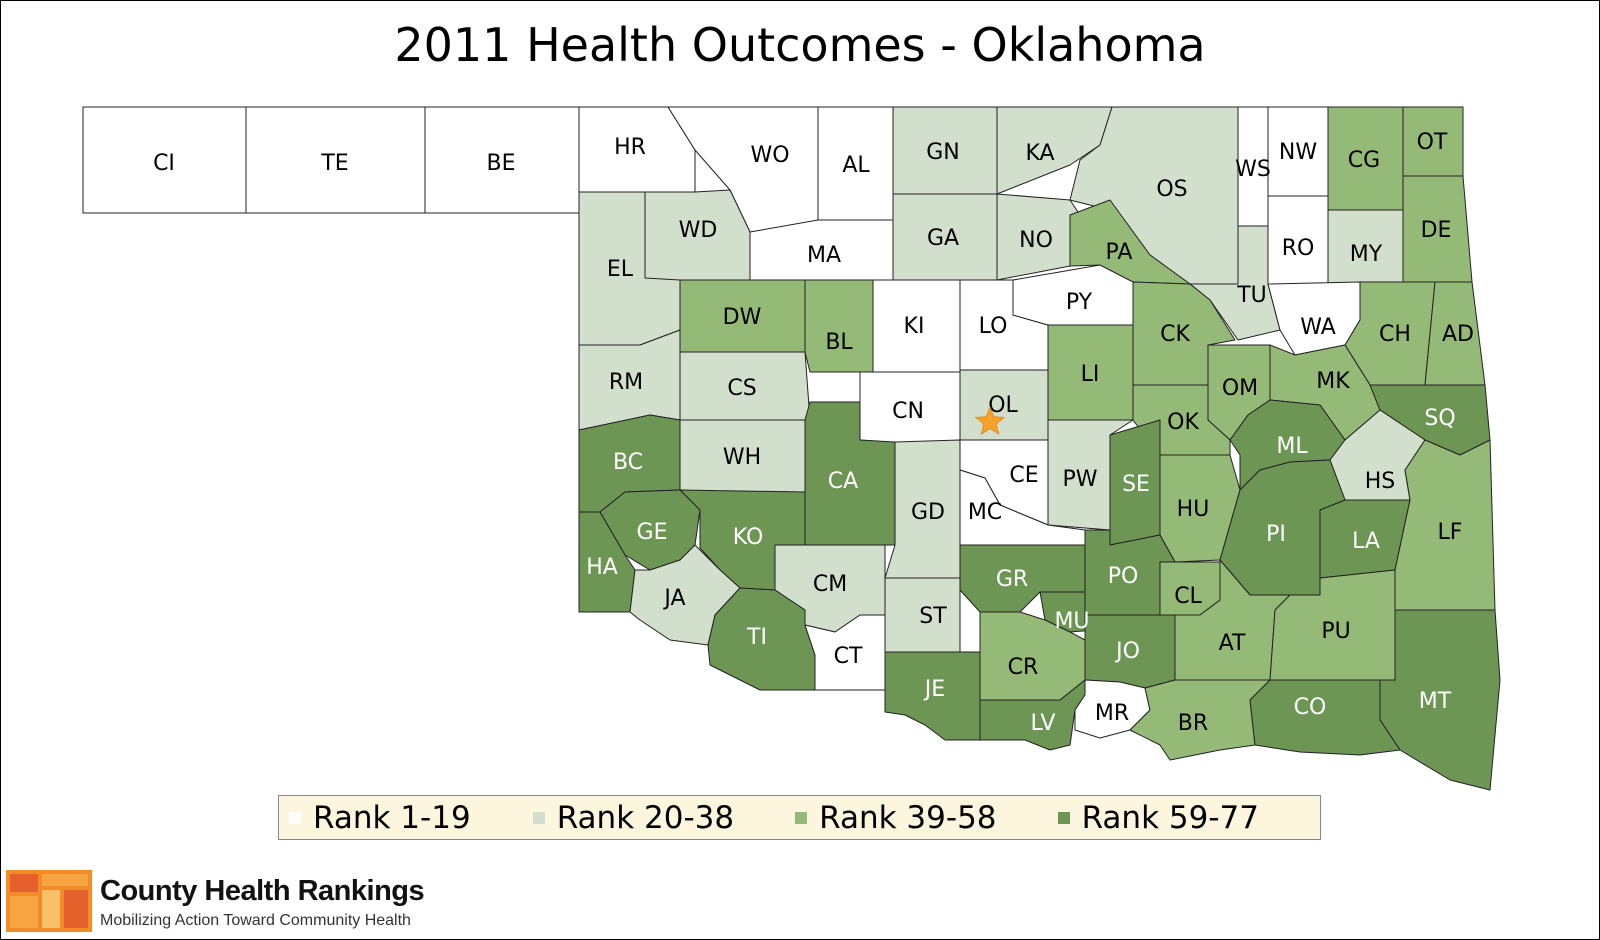  I want to click on star-icon, so click(990, 420).